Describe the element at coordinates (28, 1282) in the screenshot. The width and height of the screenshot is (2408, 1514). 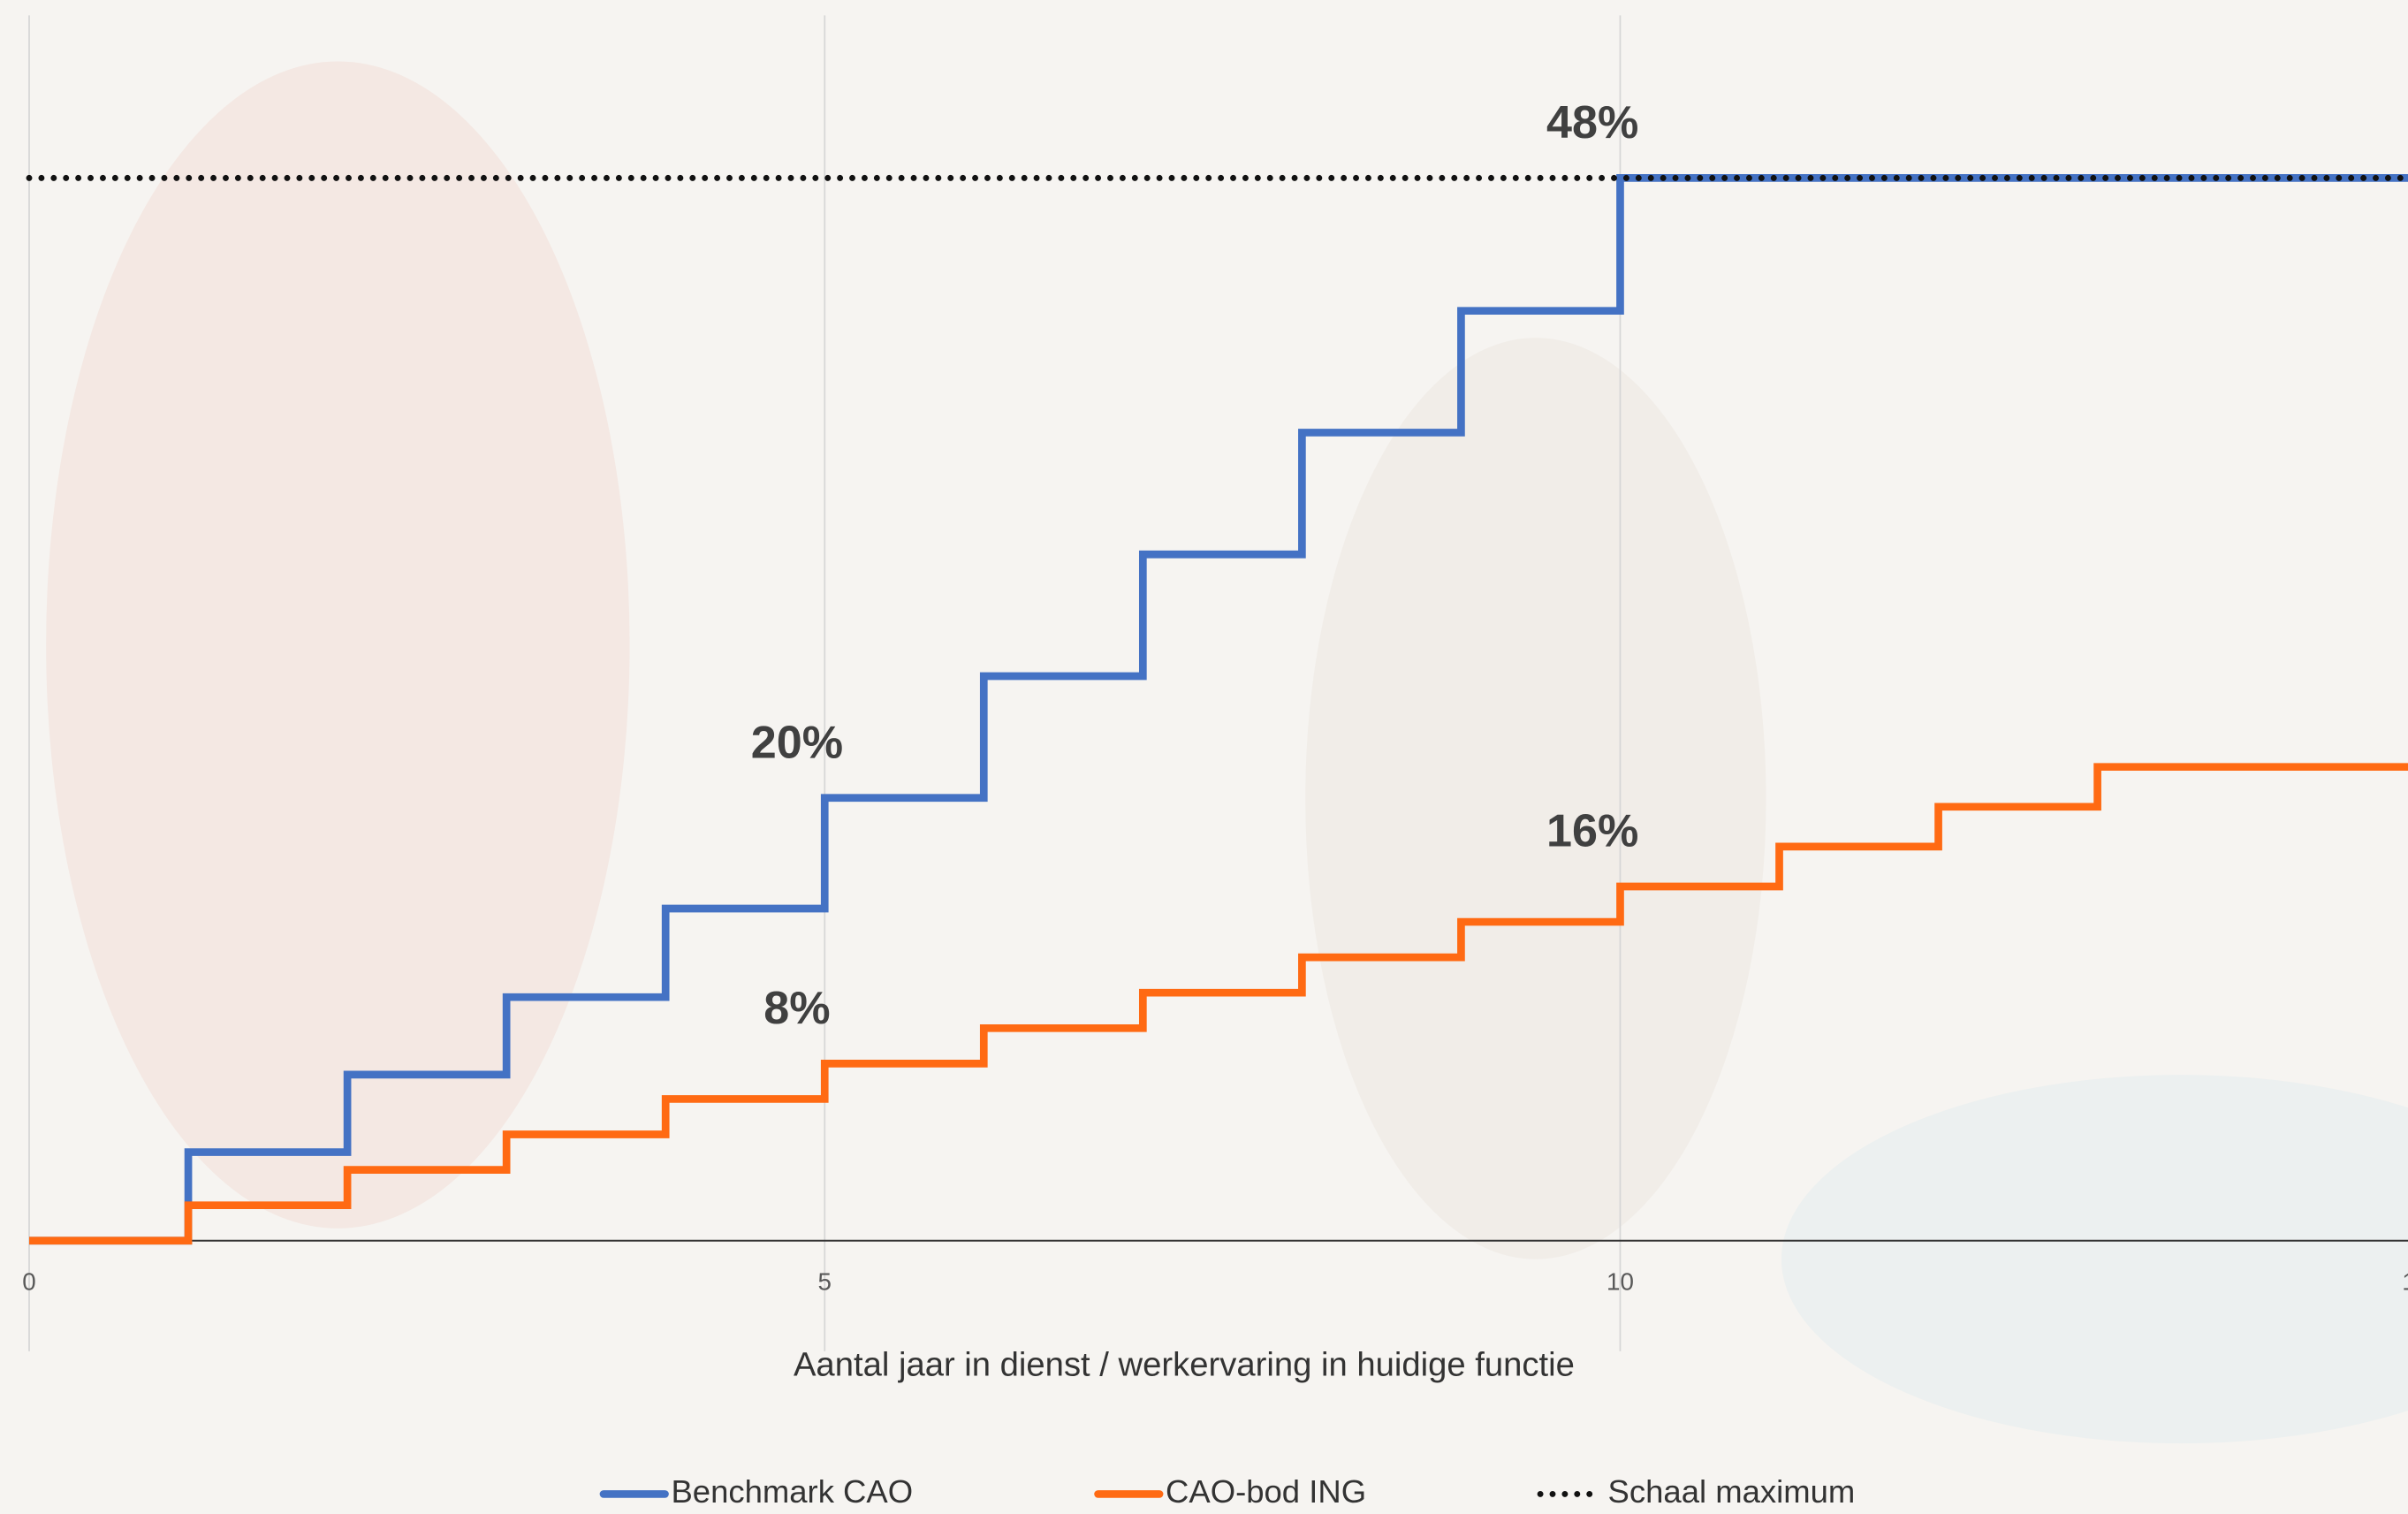
I see `x-tick-label: 0` at that location.